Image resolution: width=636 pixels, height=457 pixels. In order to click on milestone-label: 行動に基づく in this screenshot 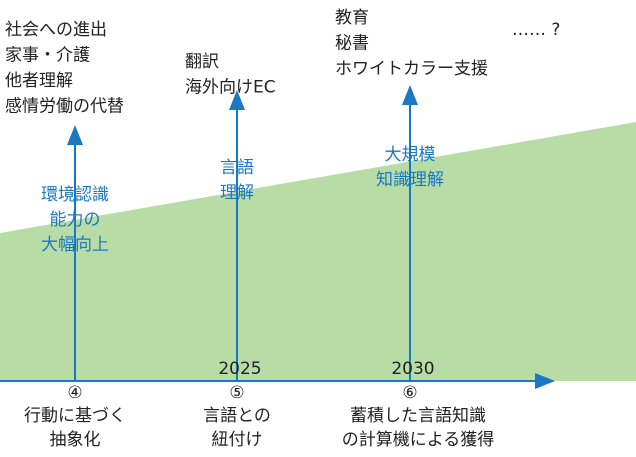, I will do `click(75, 416)`.